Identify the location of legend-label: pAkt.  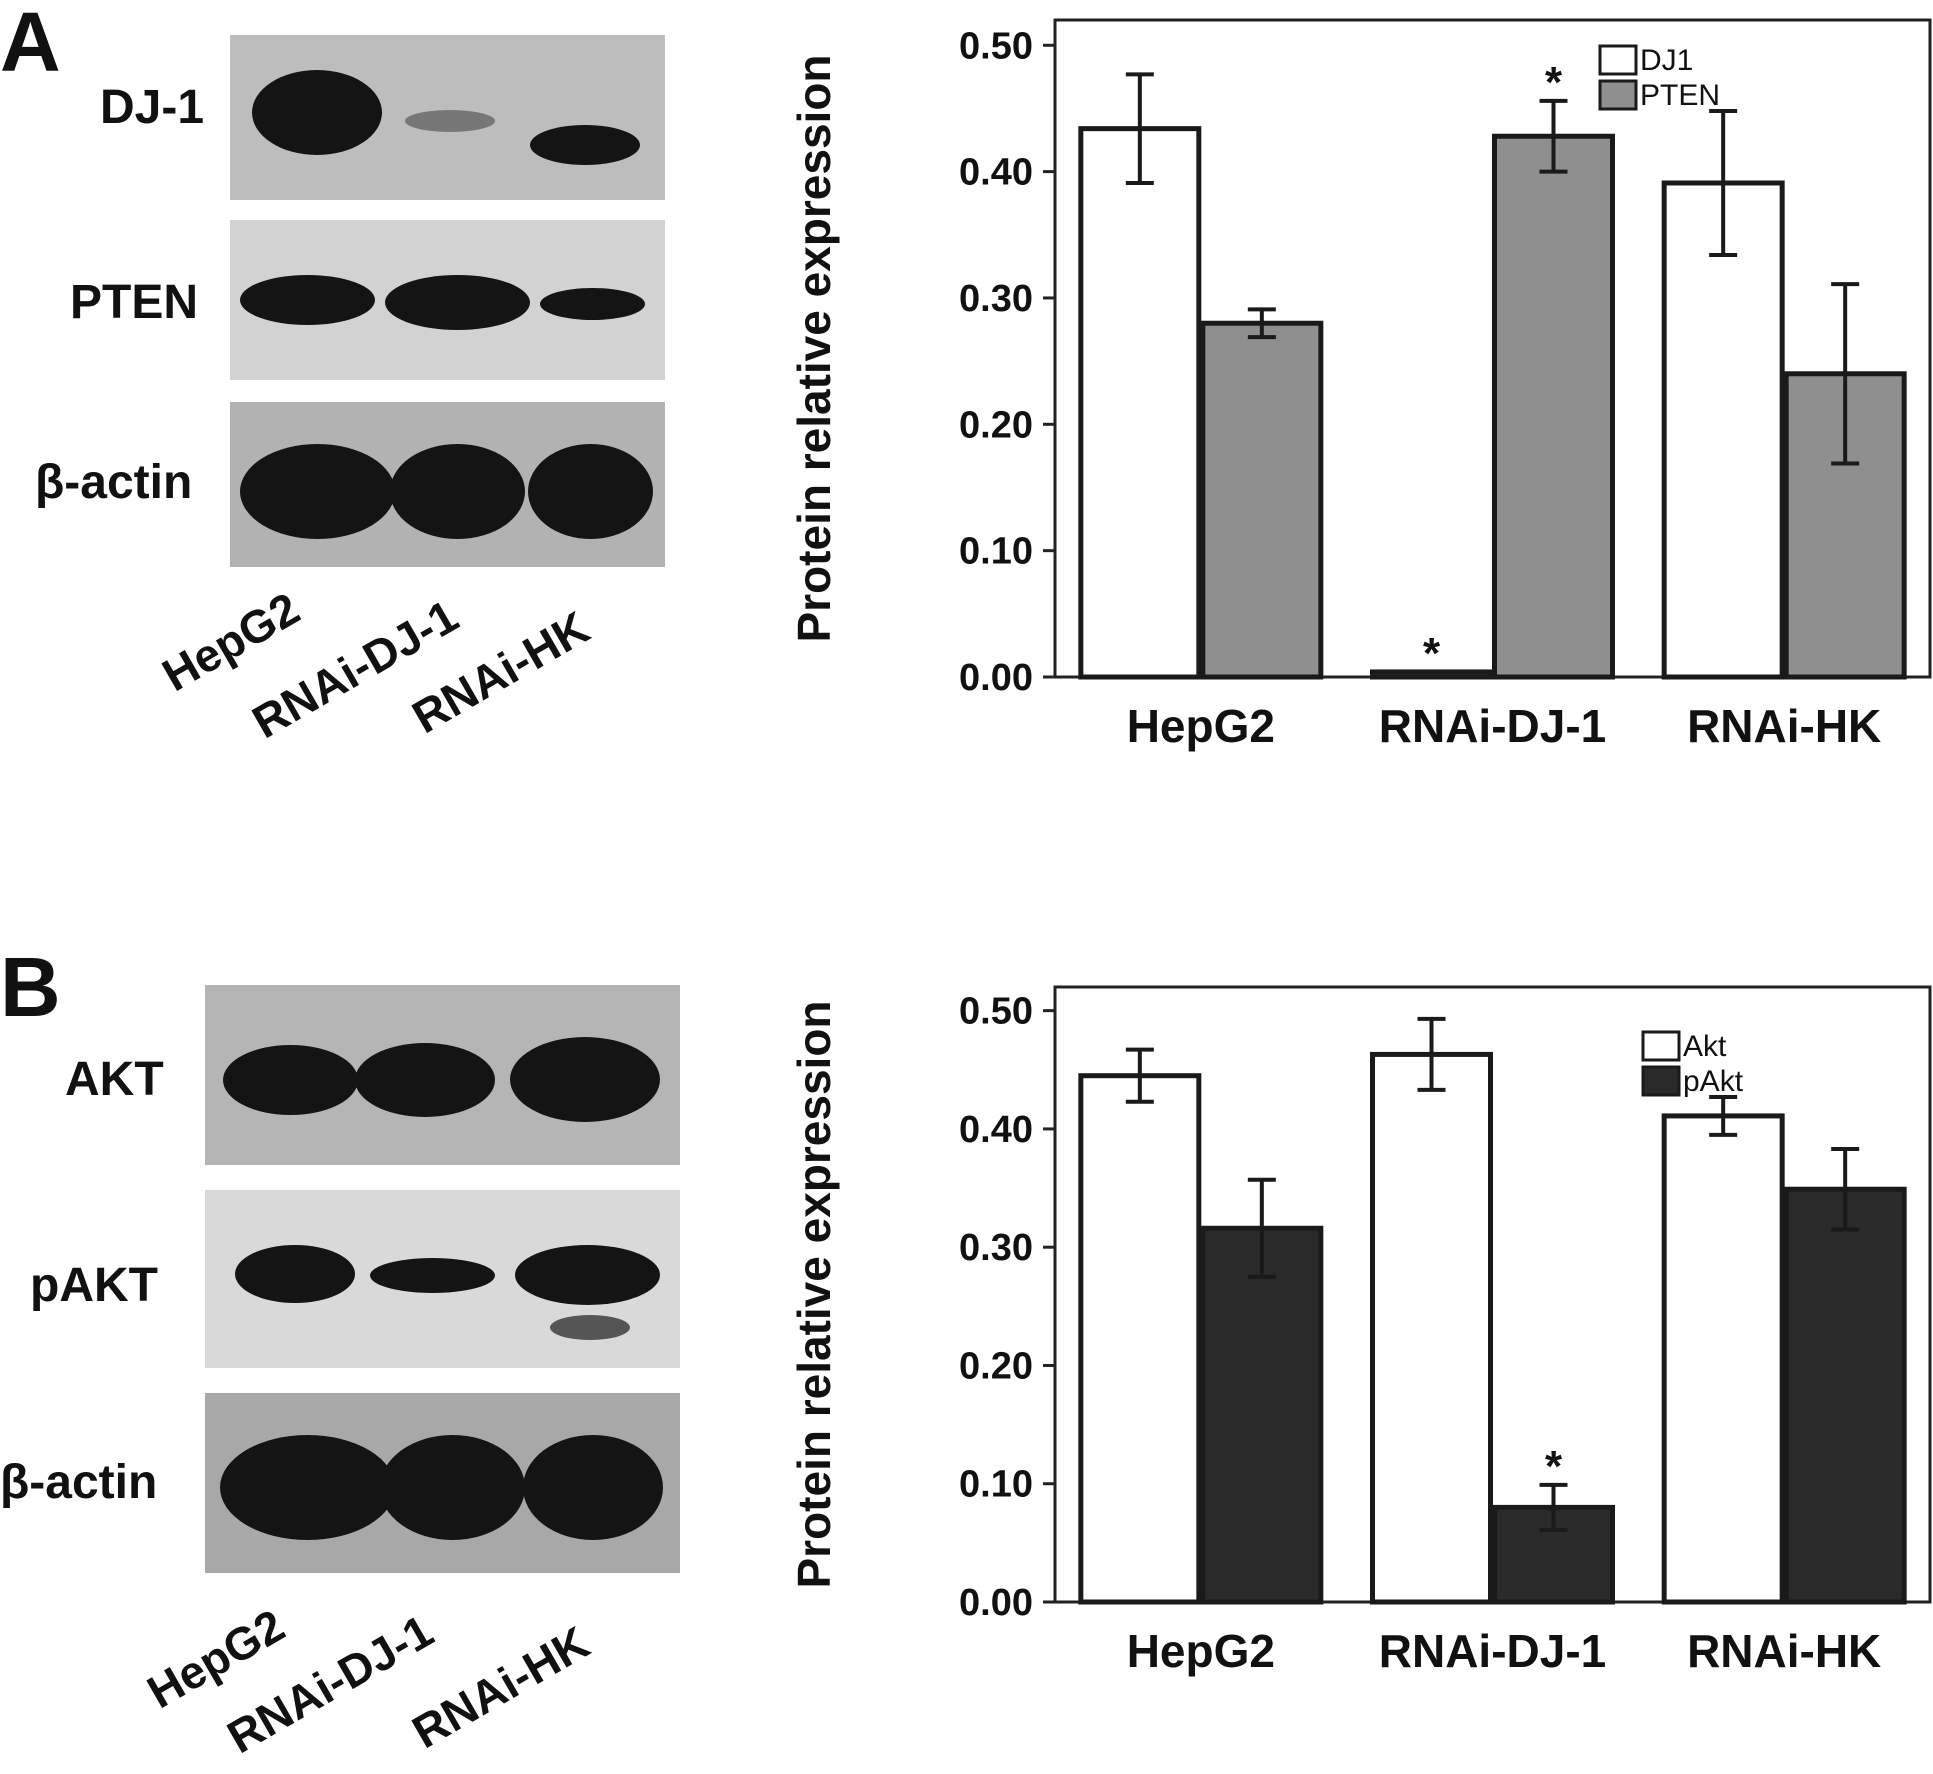
(1713, 1081).